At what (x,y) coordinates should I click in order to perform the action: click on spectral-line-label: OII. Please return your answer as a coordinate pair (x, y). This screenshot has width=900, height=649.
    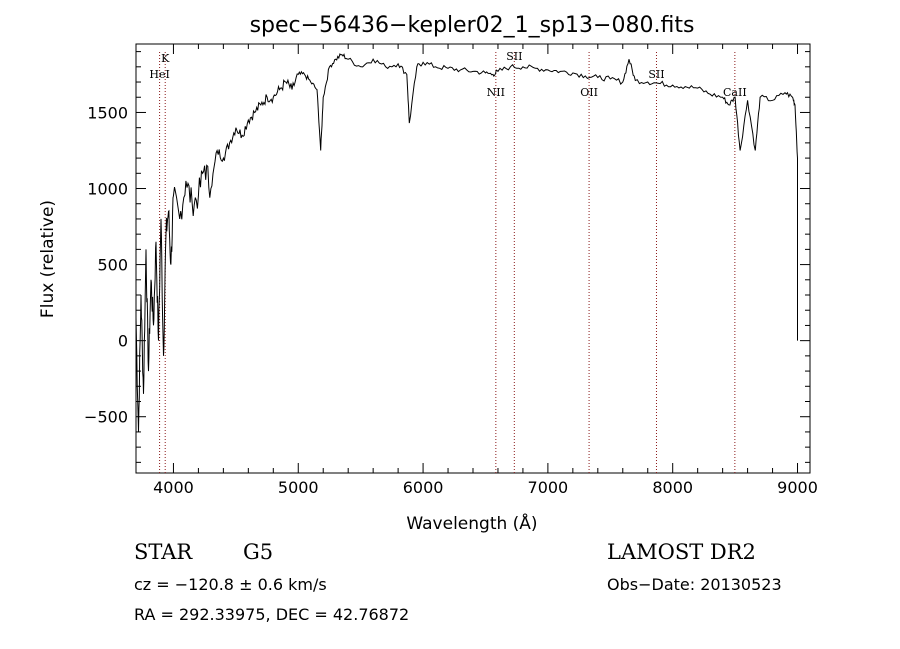
    Looking at the image, I should click on (589, 92).